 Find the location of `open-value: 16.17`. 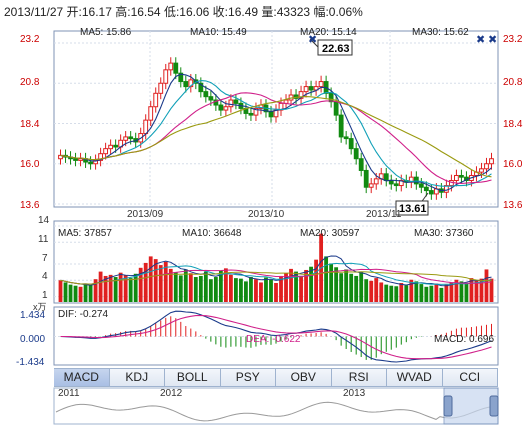

open-value: 16.17 is located at coordinates (96, 12).